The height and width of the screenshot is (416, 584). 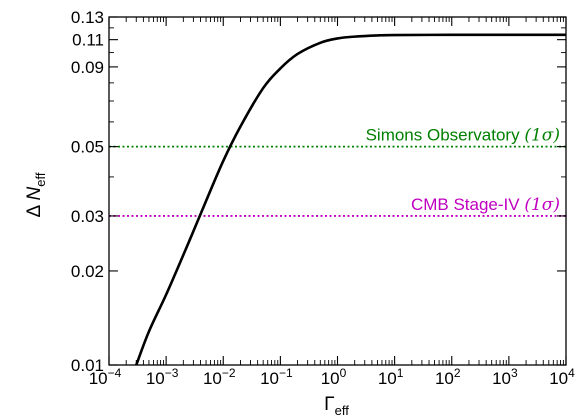 What do you see at coordinates (87, 17) in the screenshot?
I see `y-tick-label-6: 0.13` at bounding box center [87, 17].